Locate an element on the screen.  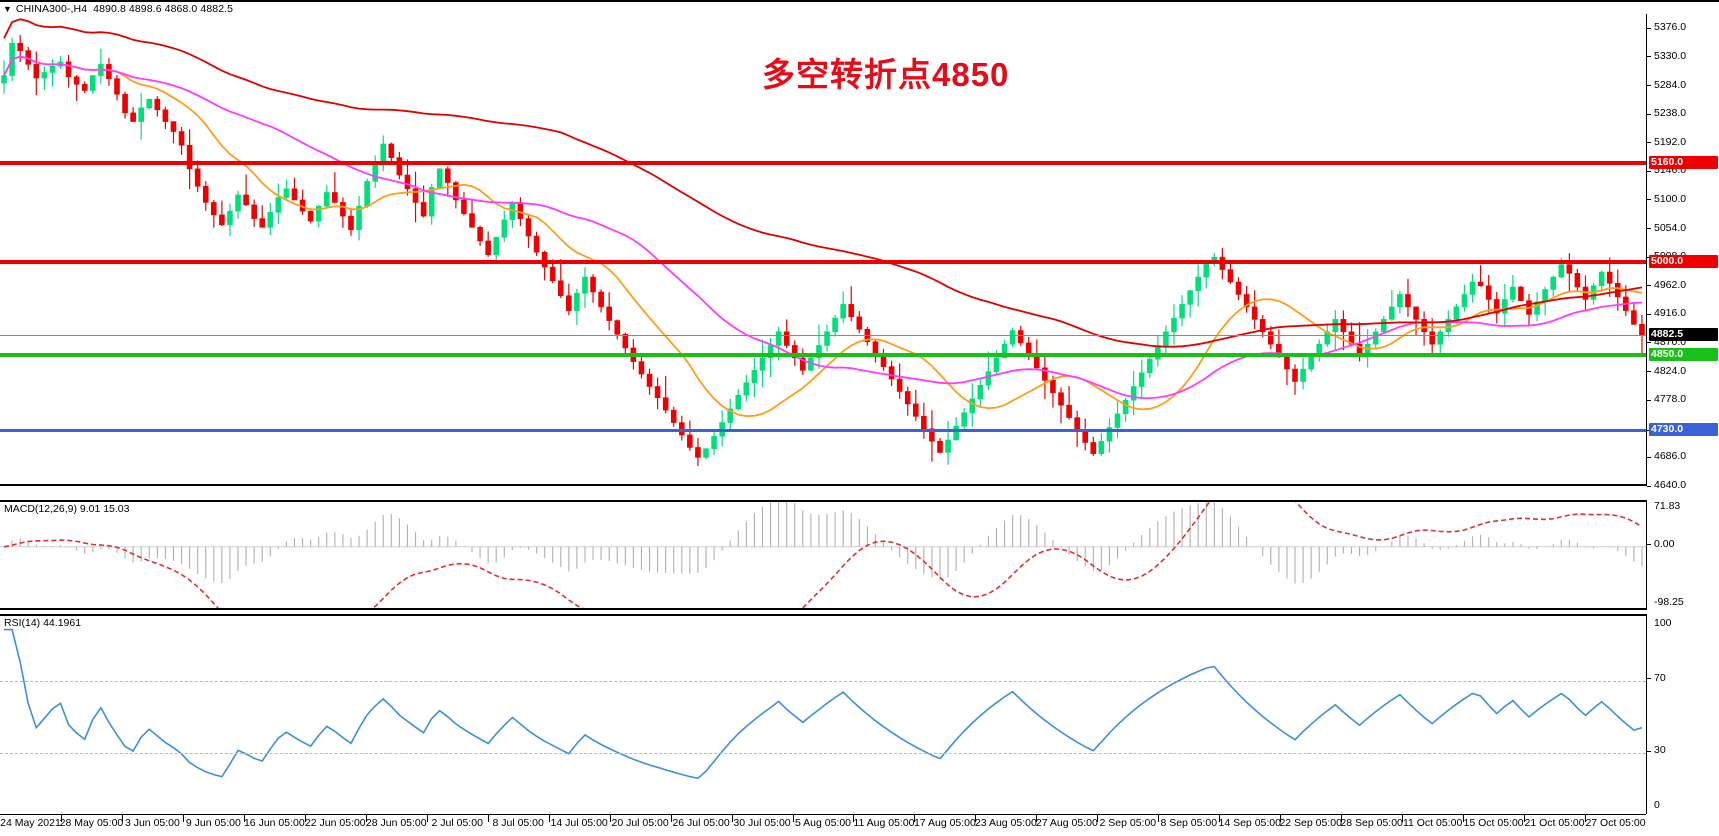
time-tick-label: 9 Jun 05:00 is located at coordinates (213, 823).